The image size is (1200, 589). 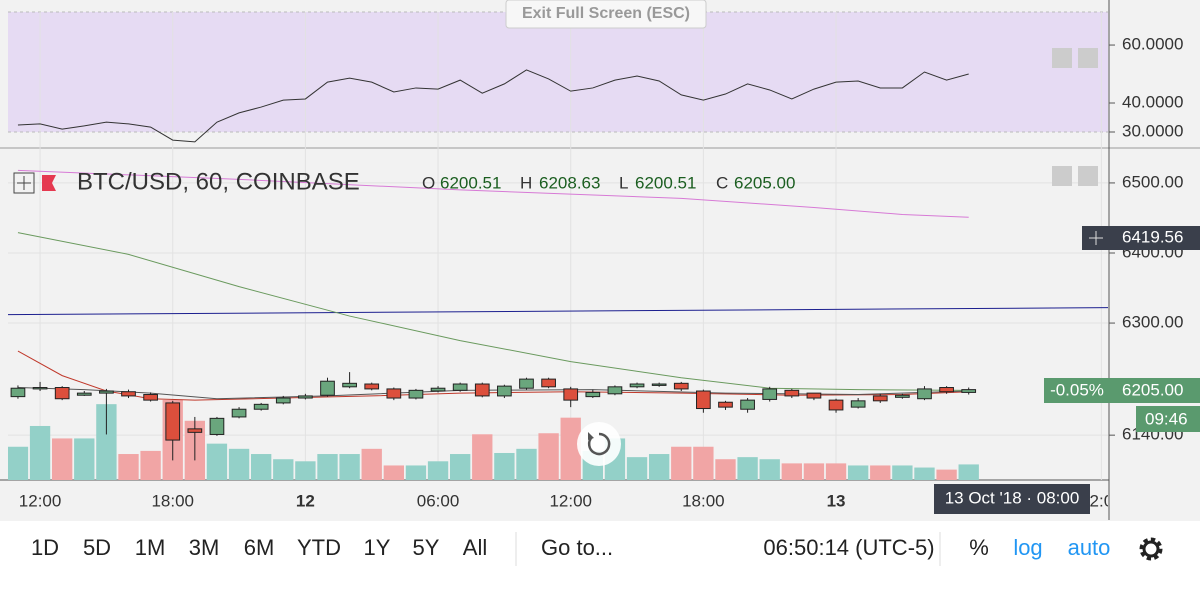 I want to click on range-button: 1D, so click(x=45, y=547).